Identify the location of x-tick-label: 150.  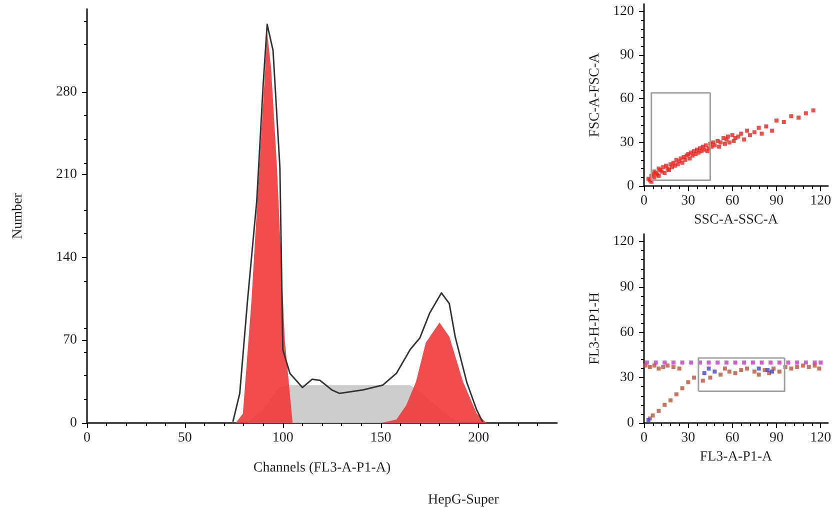
(381, 438).